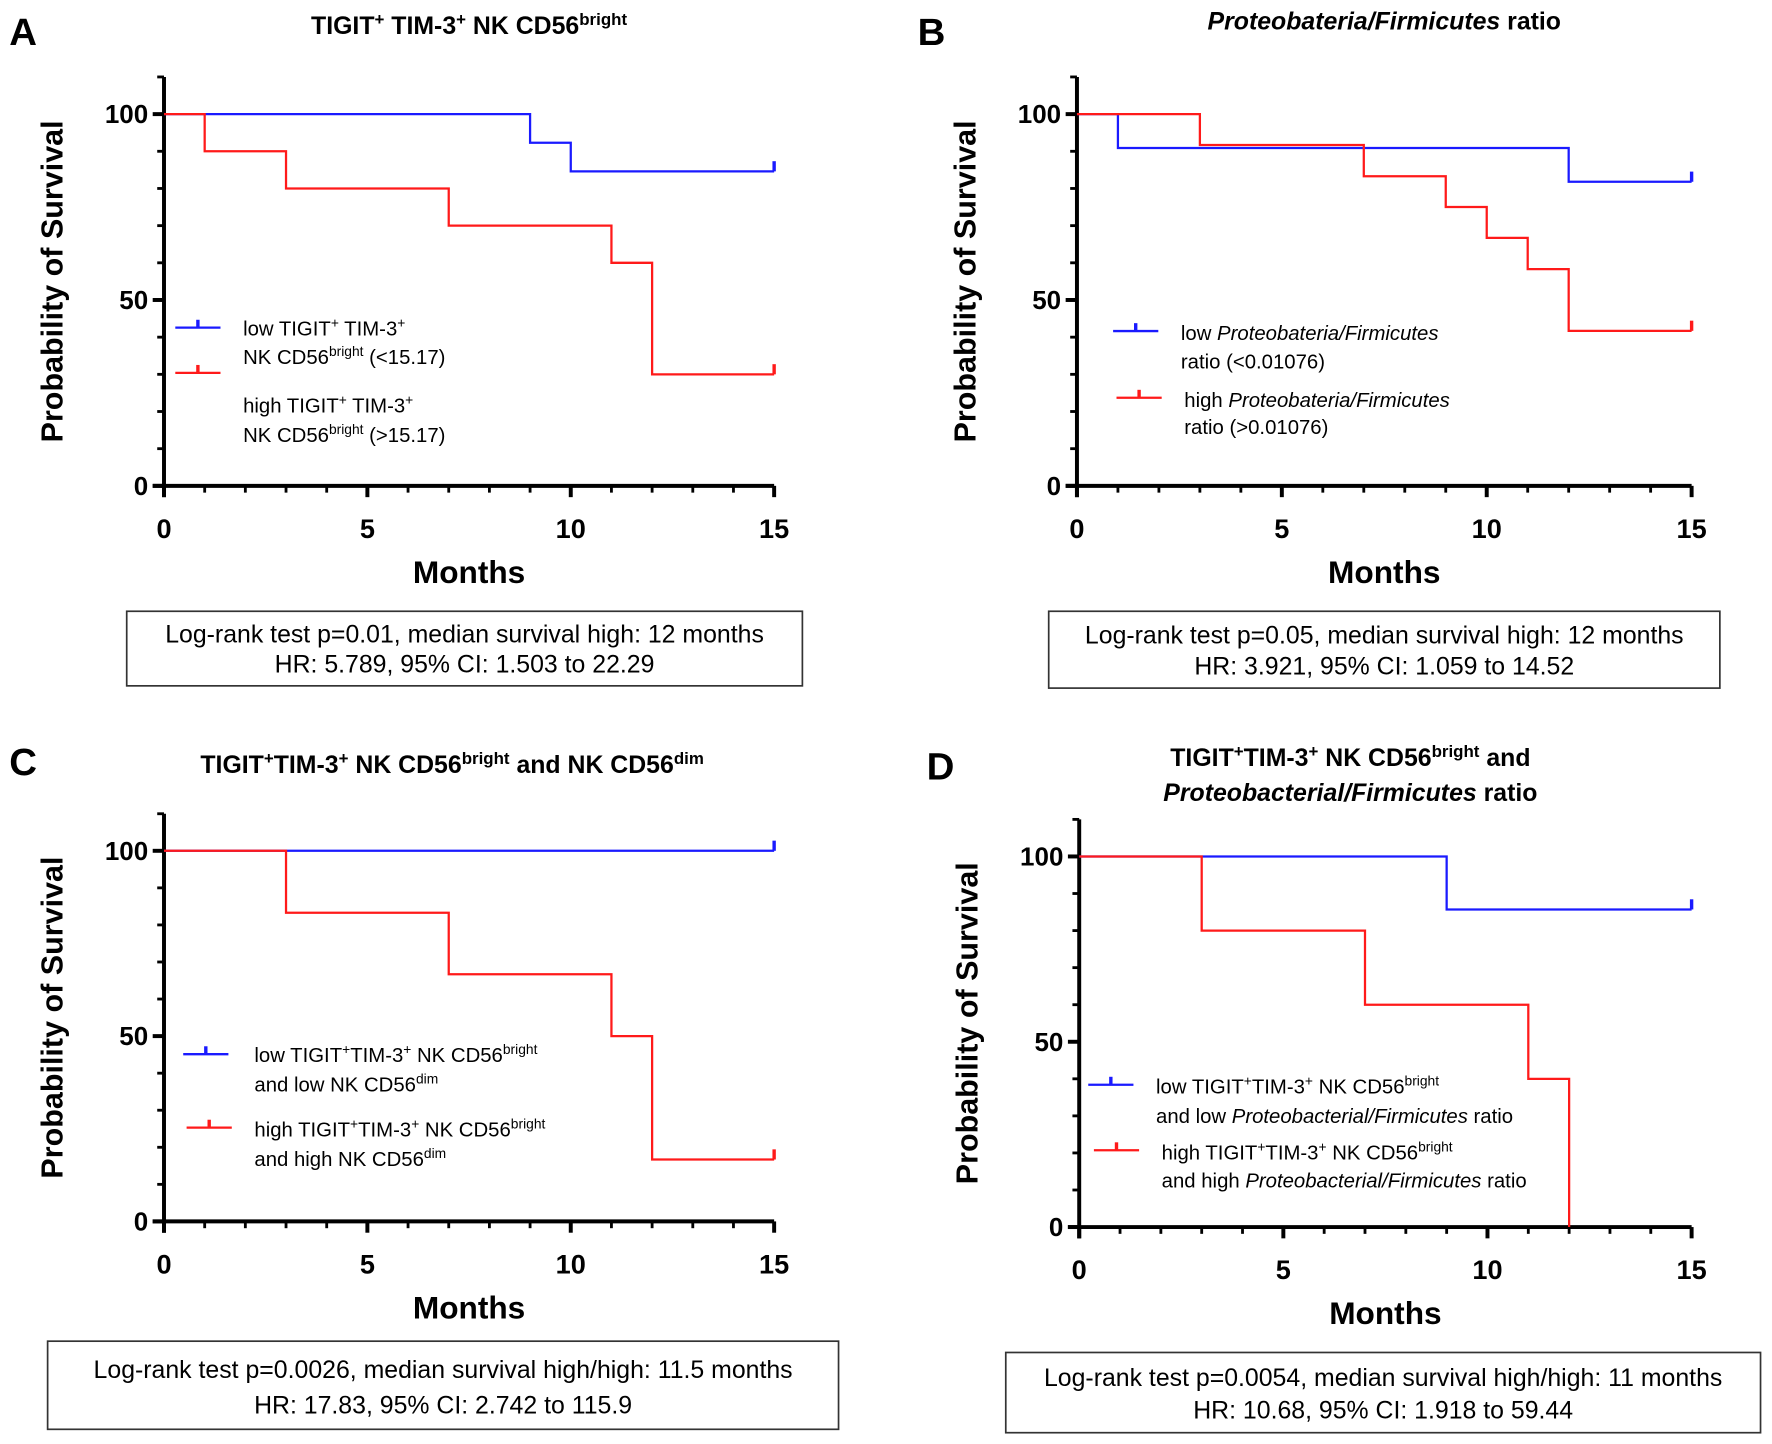 This screenshot has height=1444, width=1772. Describe the element at coordinates (1384, 222) in the screenshot. I see `survival-curve-high` at that location.